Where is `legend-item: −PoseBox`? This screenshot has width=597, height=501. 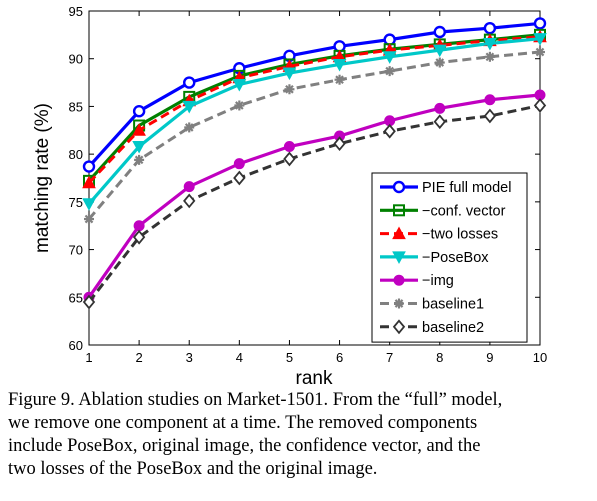
legend-item: −PoseBox is located at coordinates (434, 258).